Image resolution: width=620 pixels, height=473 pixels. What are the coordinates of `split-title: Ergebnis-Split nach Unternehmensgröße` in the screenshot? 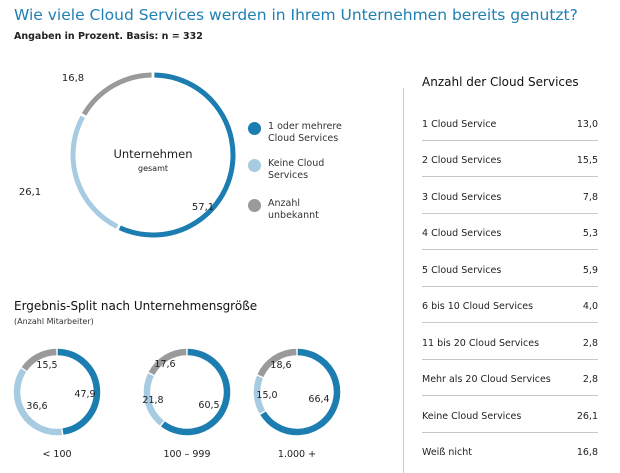 It's located at (136, 306).